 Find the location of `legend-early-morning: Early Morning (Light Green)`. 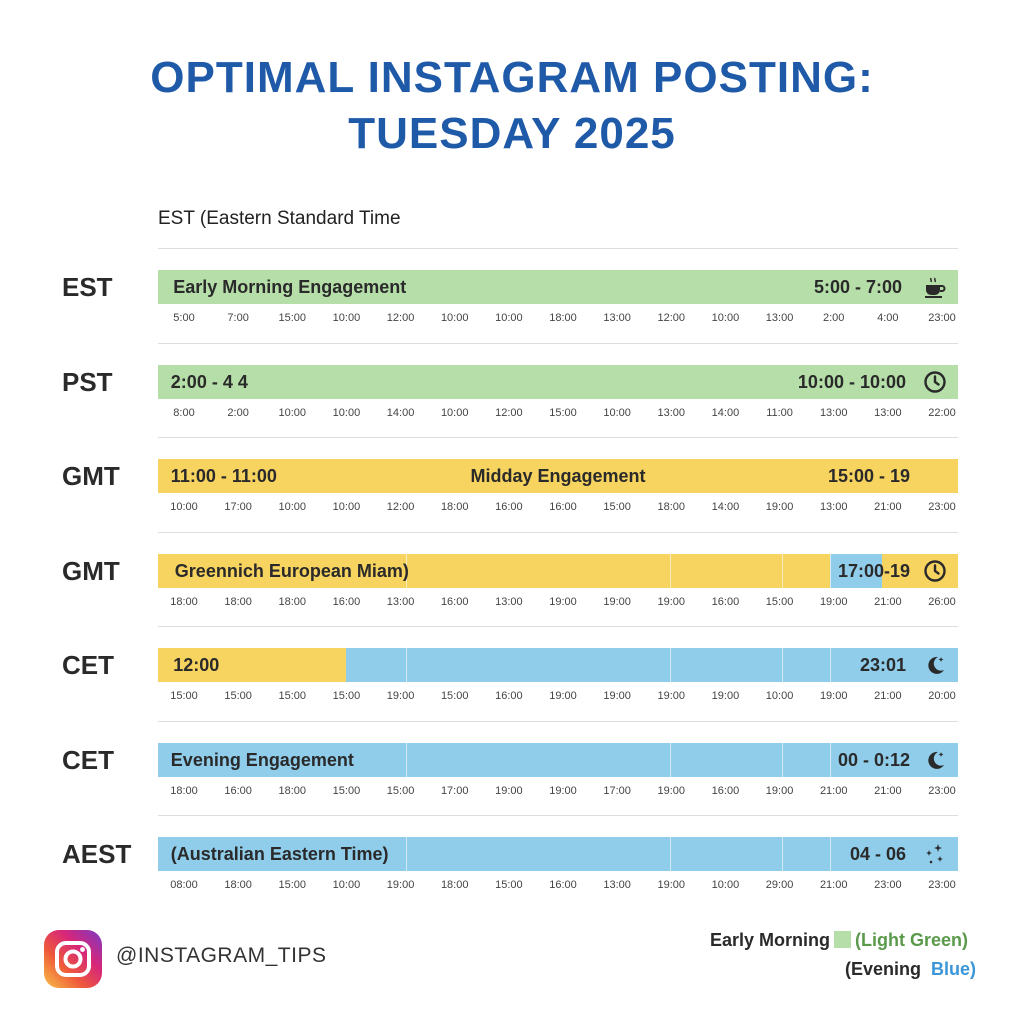

legend-early-morning: Early Morning (Light Green) is located at coordinates (839, 940).